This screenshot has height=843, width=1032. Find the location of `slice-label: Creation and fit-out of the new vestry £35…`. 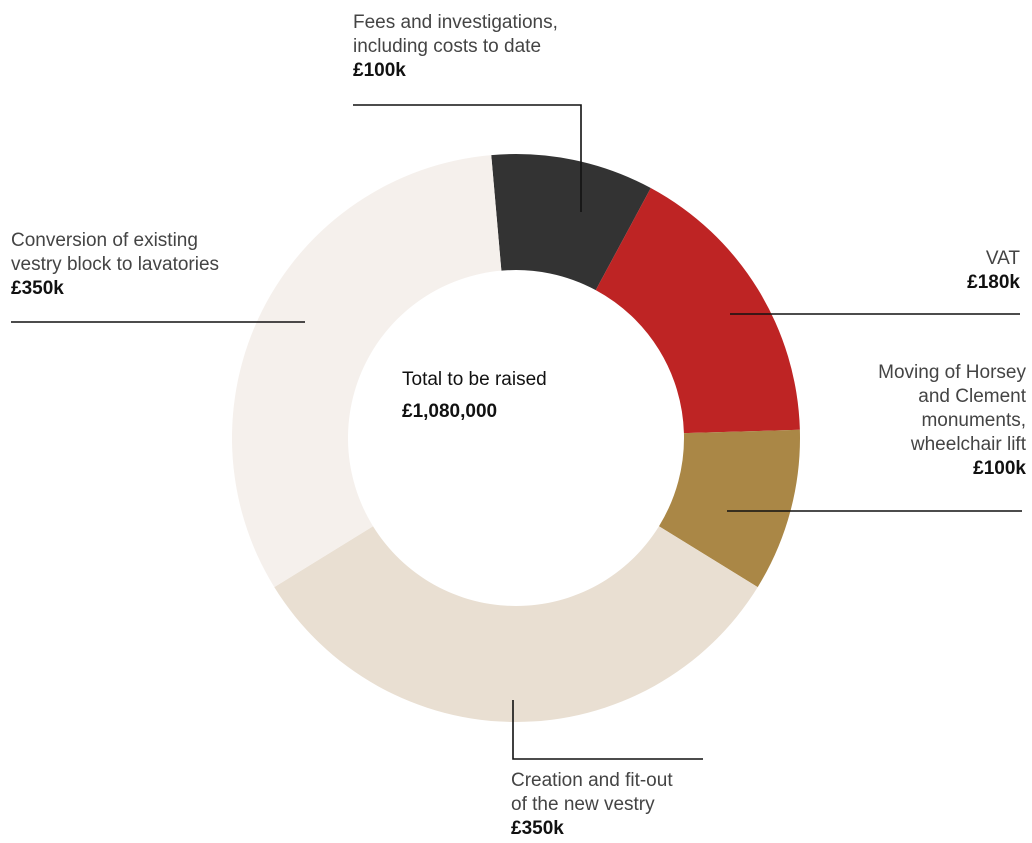

slice-label: Creation and fit-out of the new vestry £35… is located at coordinates (592, 804).